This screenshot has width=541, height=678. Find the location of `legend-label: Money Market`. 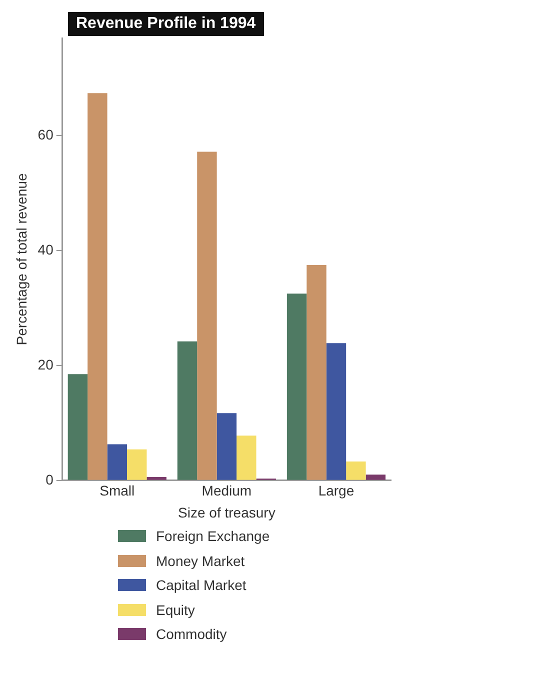

legend-label: Money Market is located at coordinates (200, 560).